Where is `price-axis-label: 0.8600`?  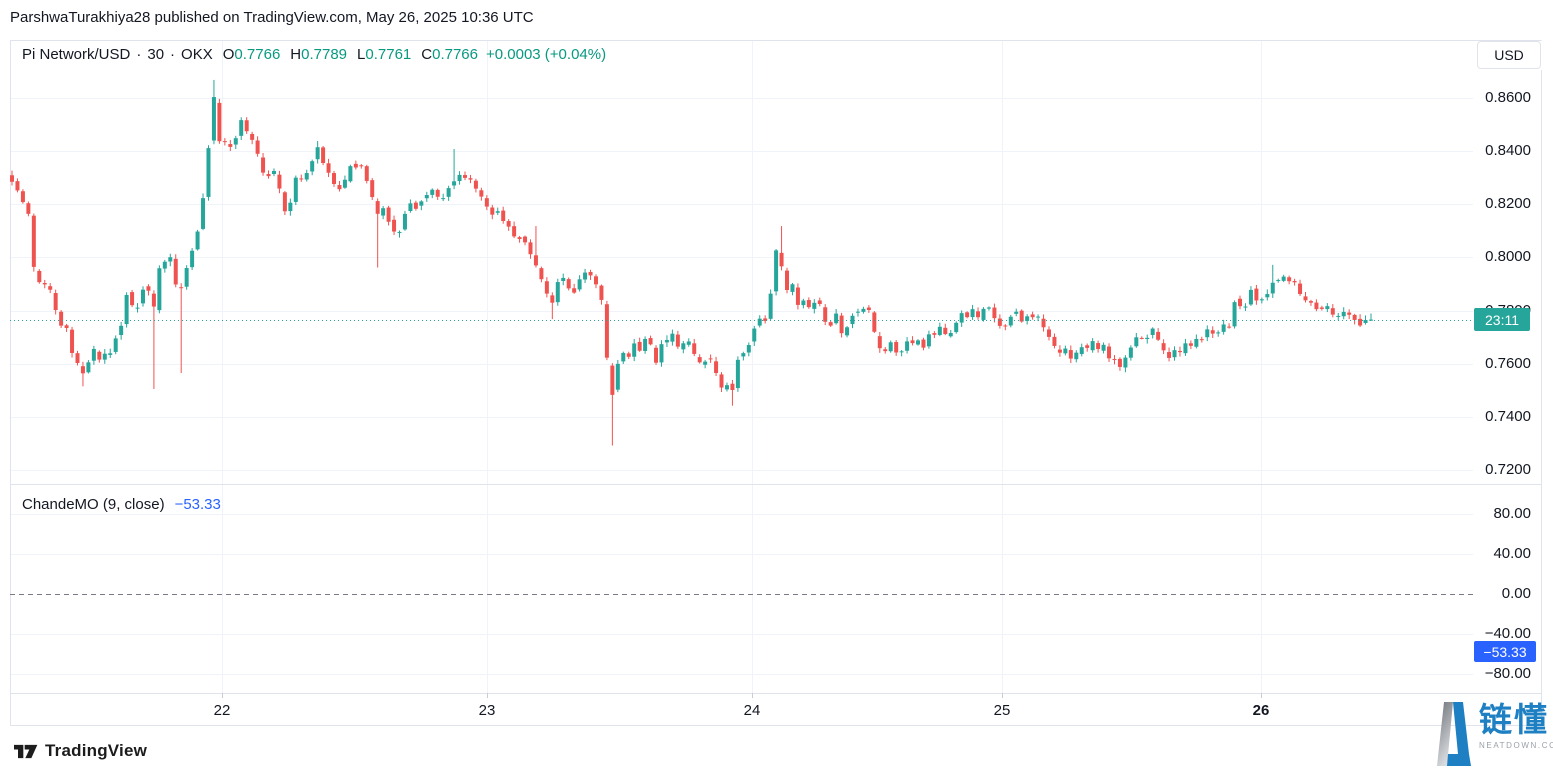
price-axis-label: 0.8600 is located at coordinates (1508, 97).